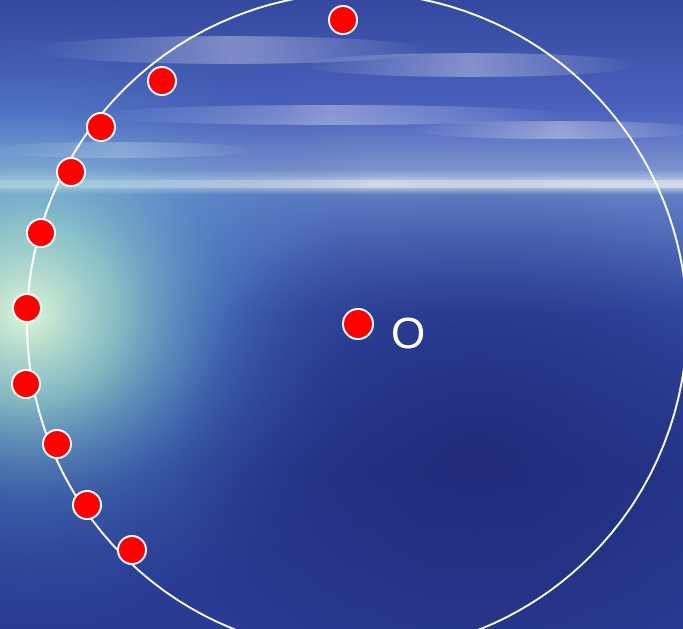 The height and width of the screenshot is (629, 683). What do you see at coordinates (358, 324) in the screenshot?
I see `center-point` at bounding box center [358, 324].